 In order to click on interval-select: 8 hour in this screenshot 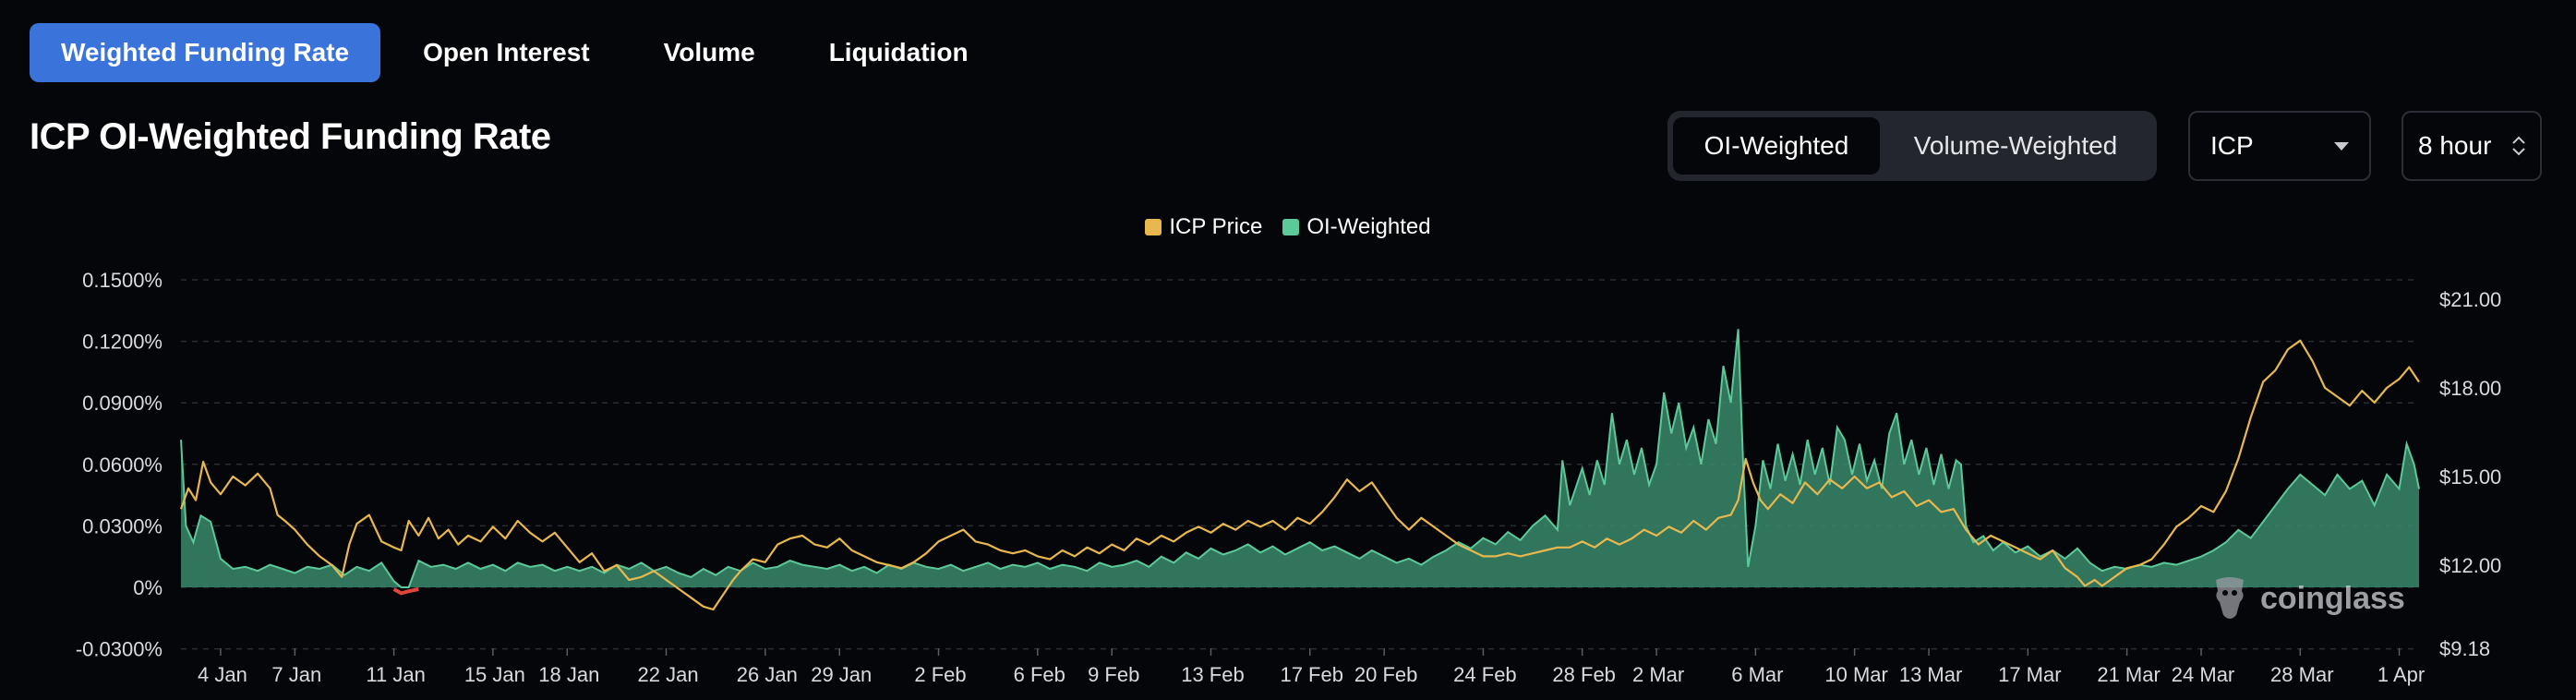, I will do `click(2471, 146)`.